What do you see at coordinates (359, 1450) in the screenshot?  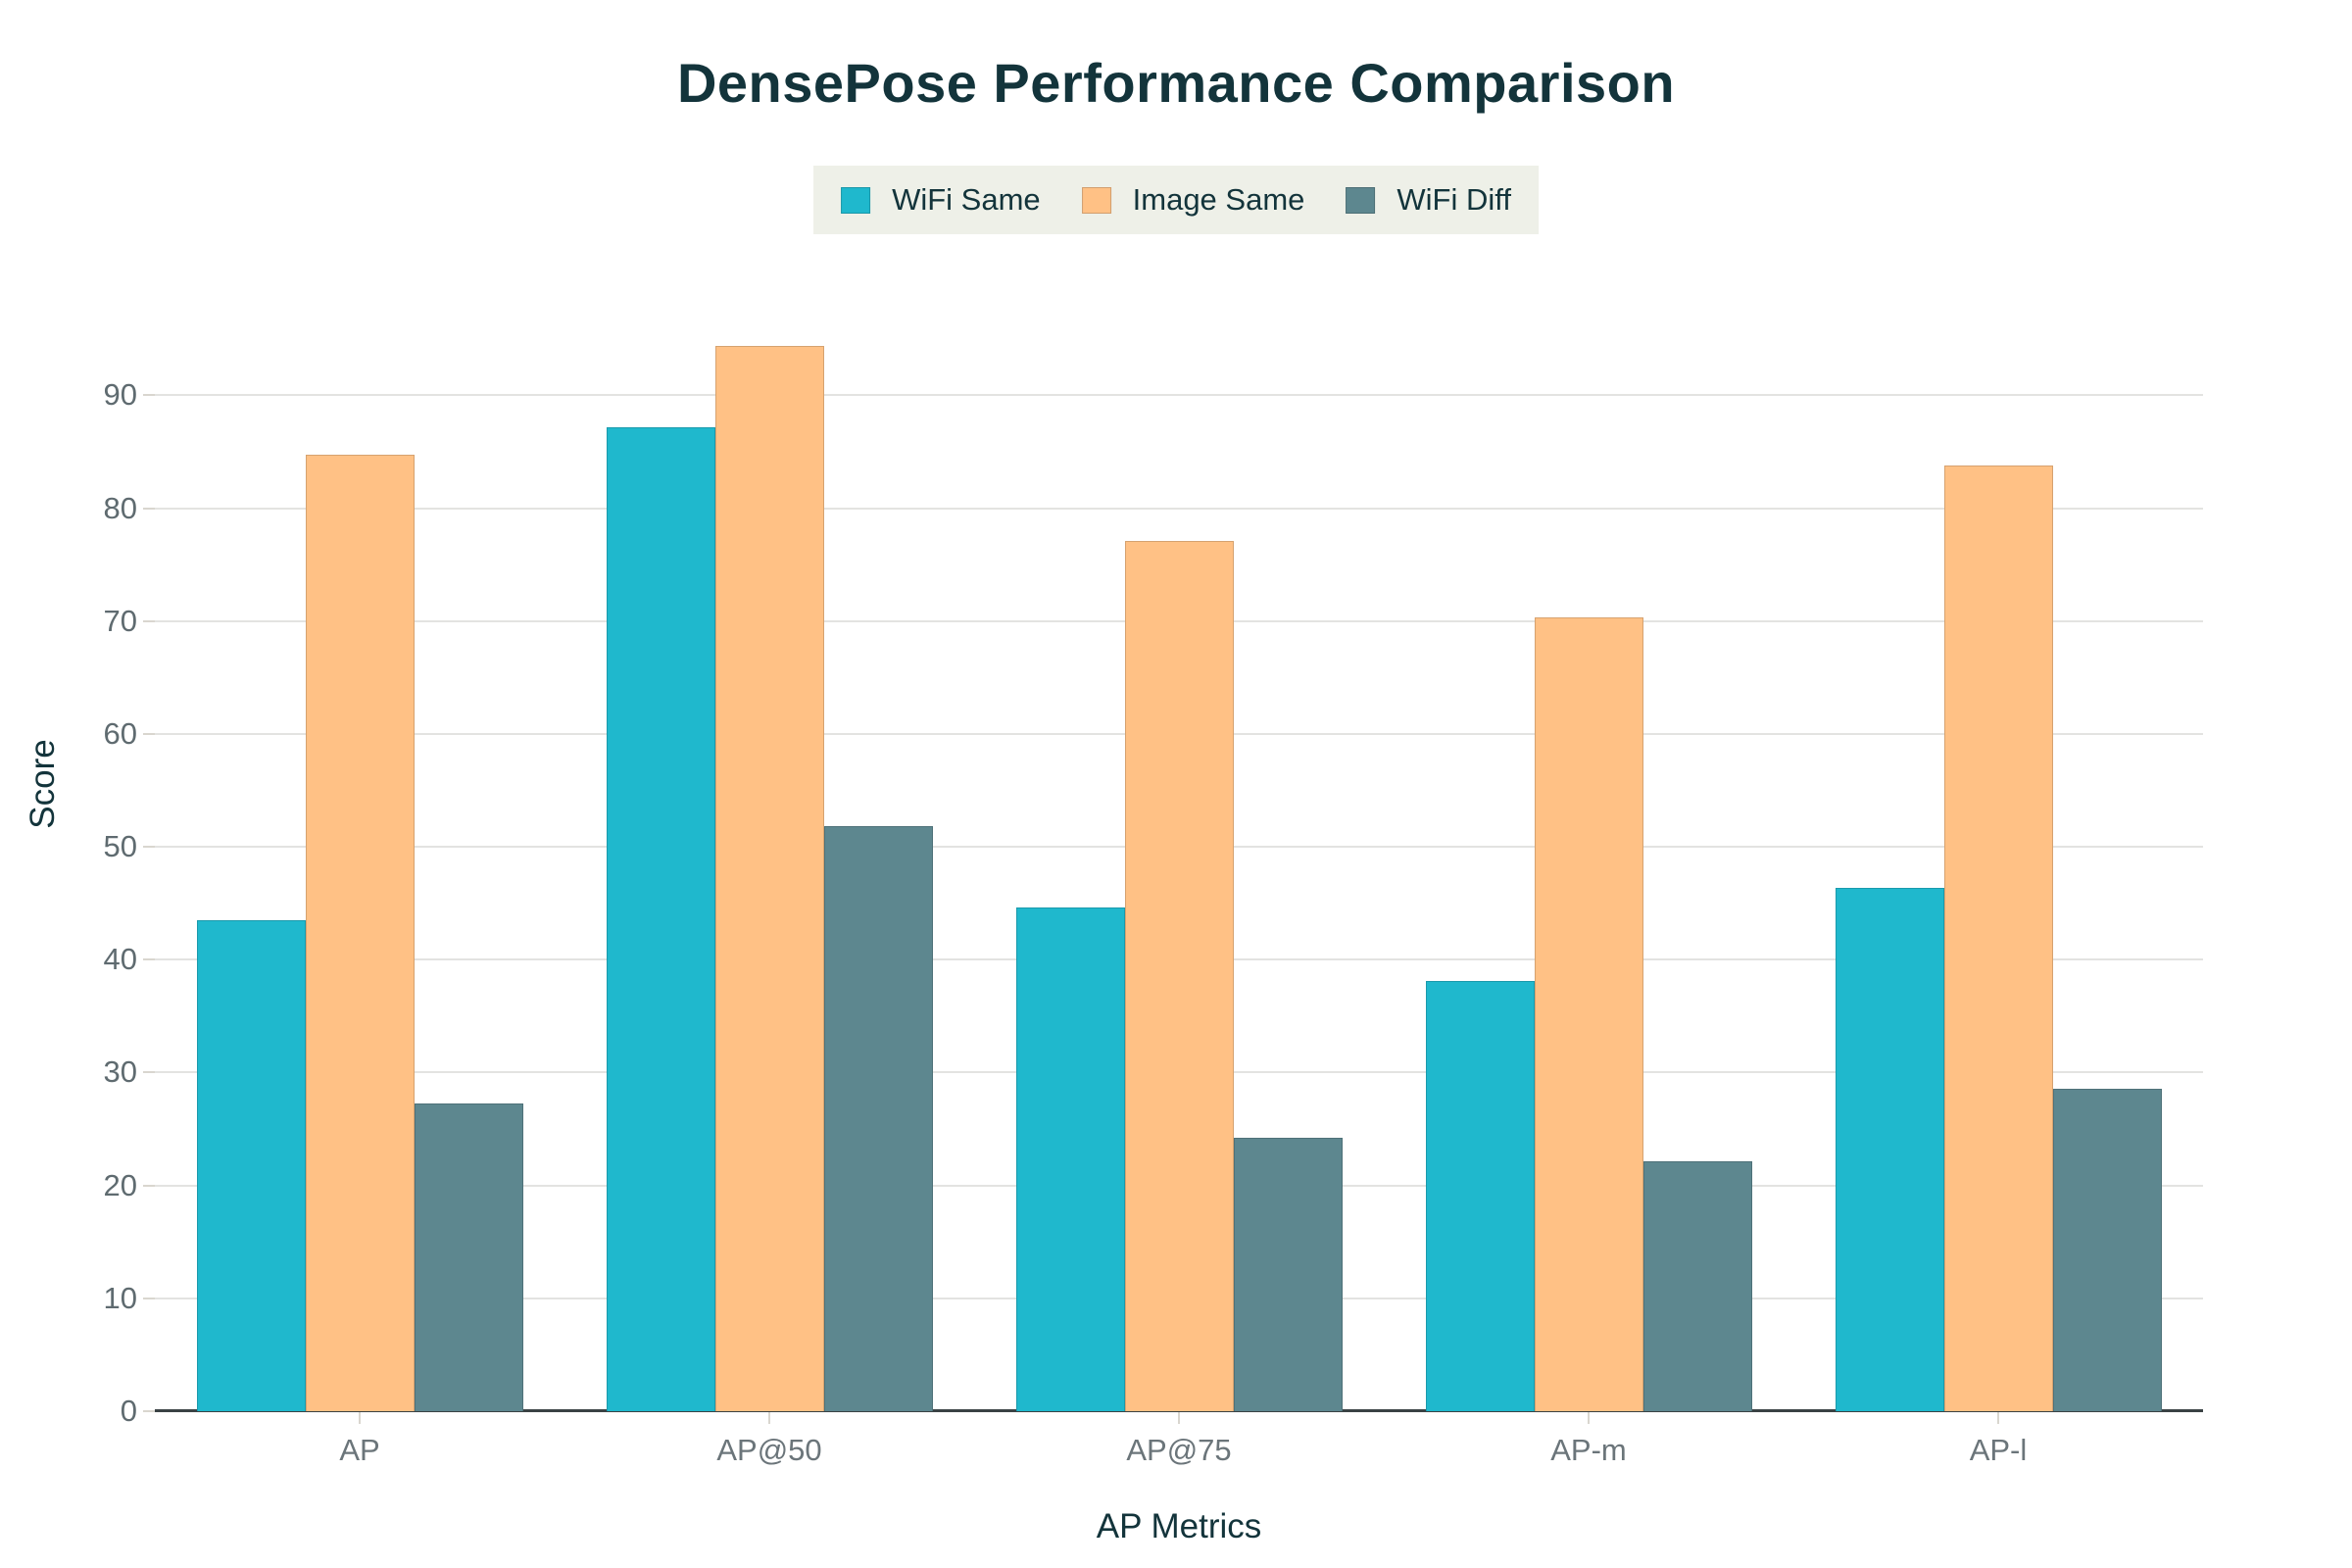 I see `x-tick-label-ap: AP` at bounding box center [359, 1450].